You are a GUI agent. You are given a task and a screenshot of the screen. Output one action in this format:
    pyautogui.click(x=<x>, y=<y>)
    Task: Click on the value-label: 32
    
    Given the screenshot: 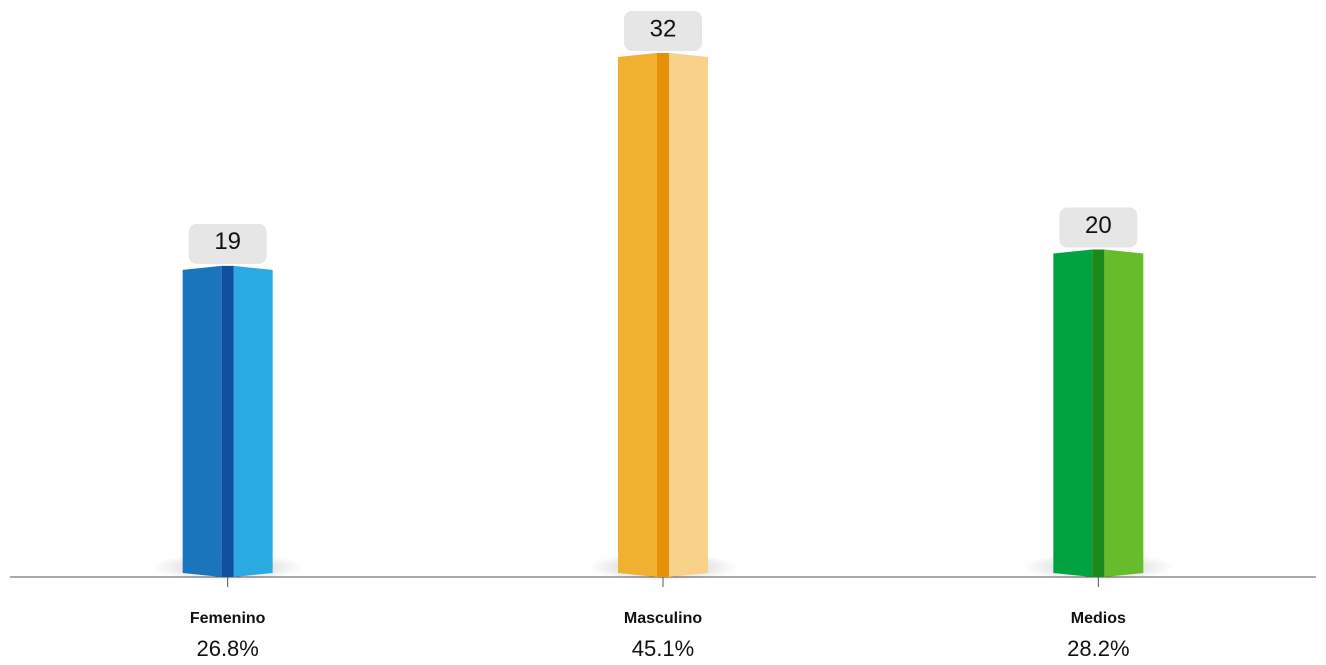 What is the action you would take?
    pyautogui.click(x=663, y=28)
    